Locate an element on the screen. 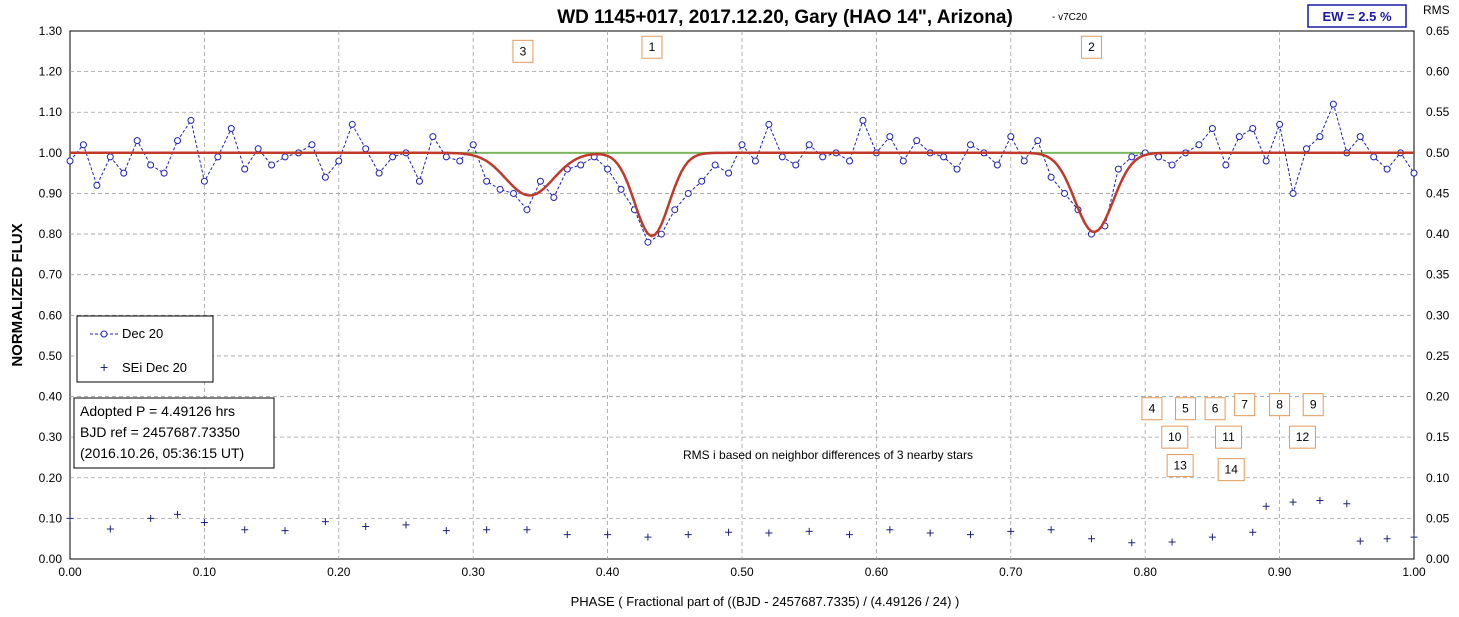  event-label: 13 is located at coordinates (1180, 466).